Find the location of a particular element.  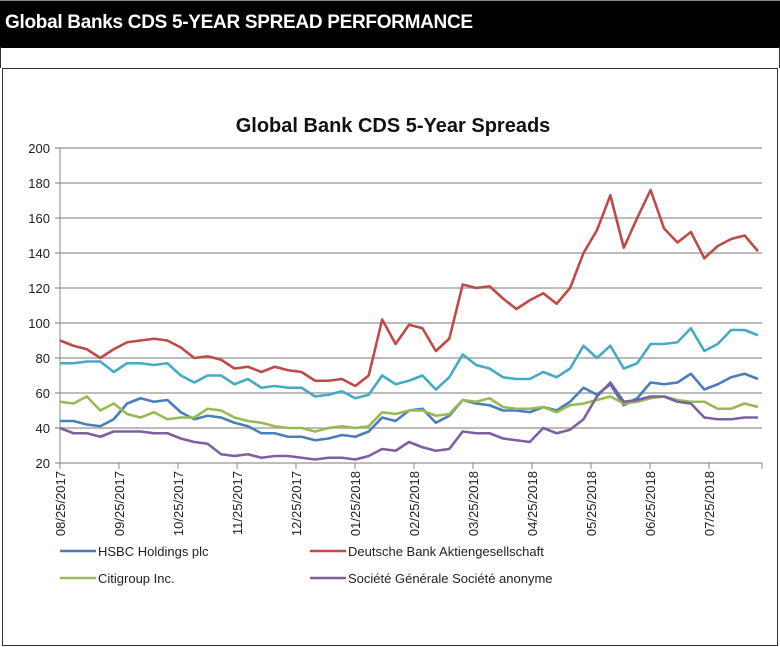

x-tick-label: 09/25/2017 is located at coordinates (119, 503).